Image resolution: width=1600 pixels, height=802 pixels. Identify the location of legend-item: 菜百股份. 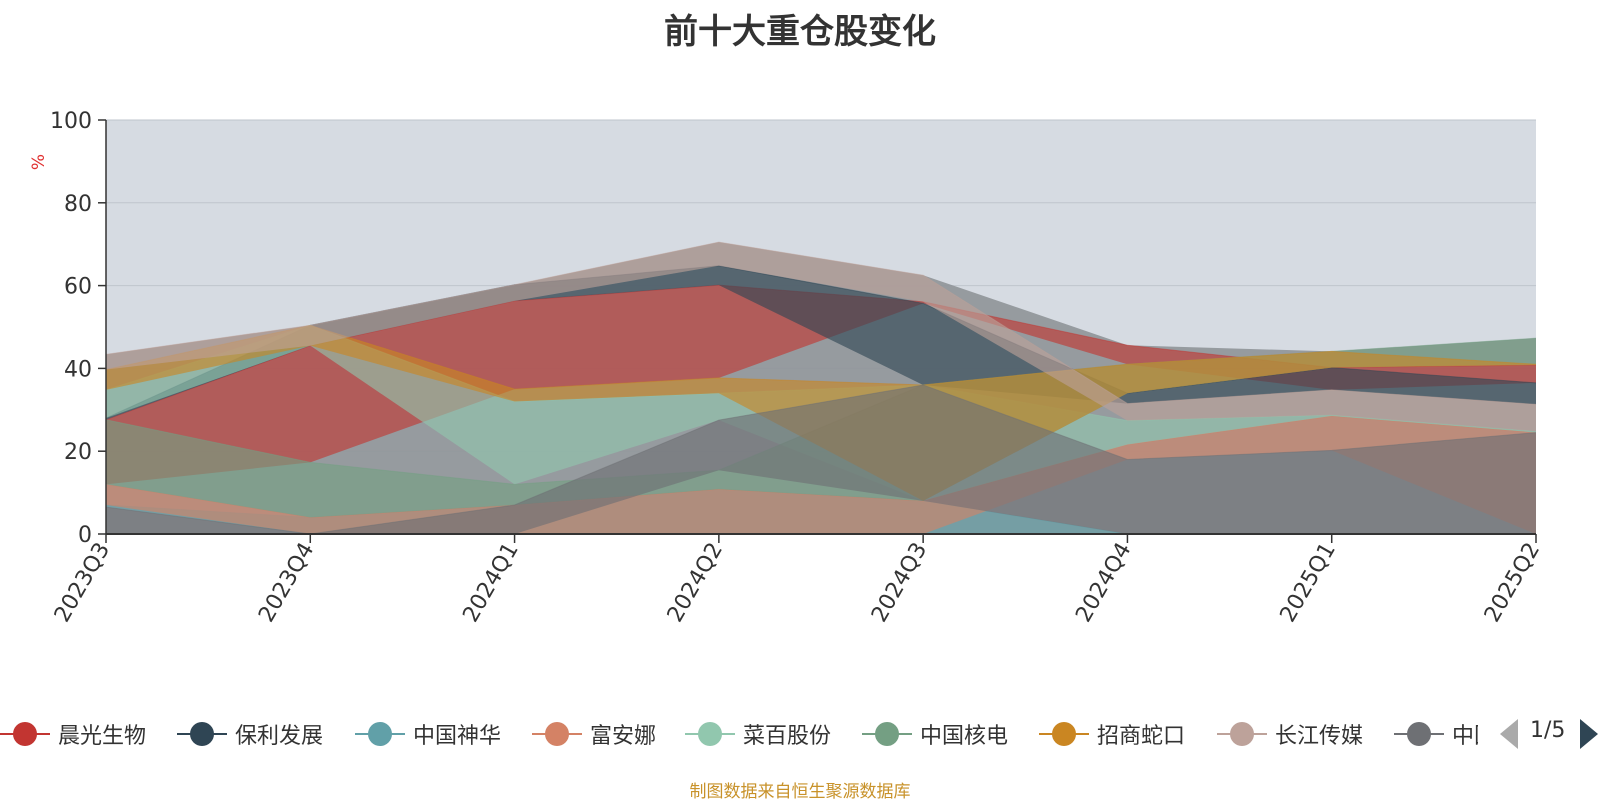
(758, 734).